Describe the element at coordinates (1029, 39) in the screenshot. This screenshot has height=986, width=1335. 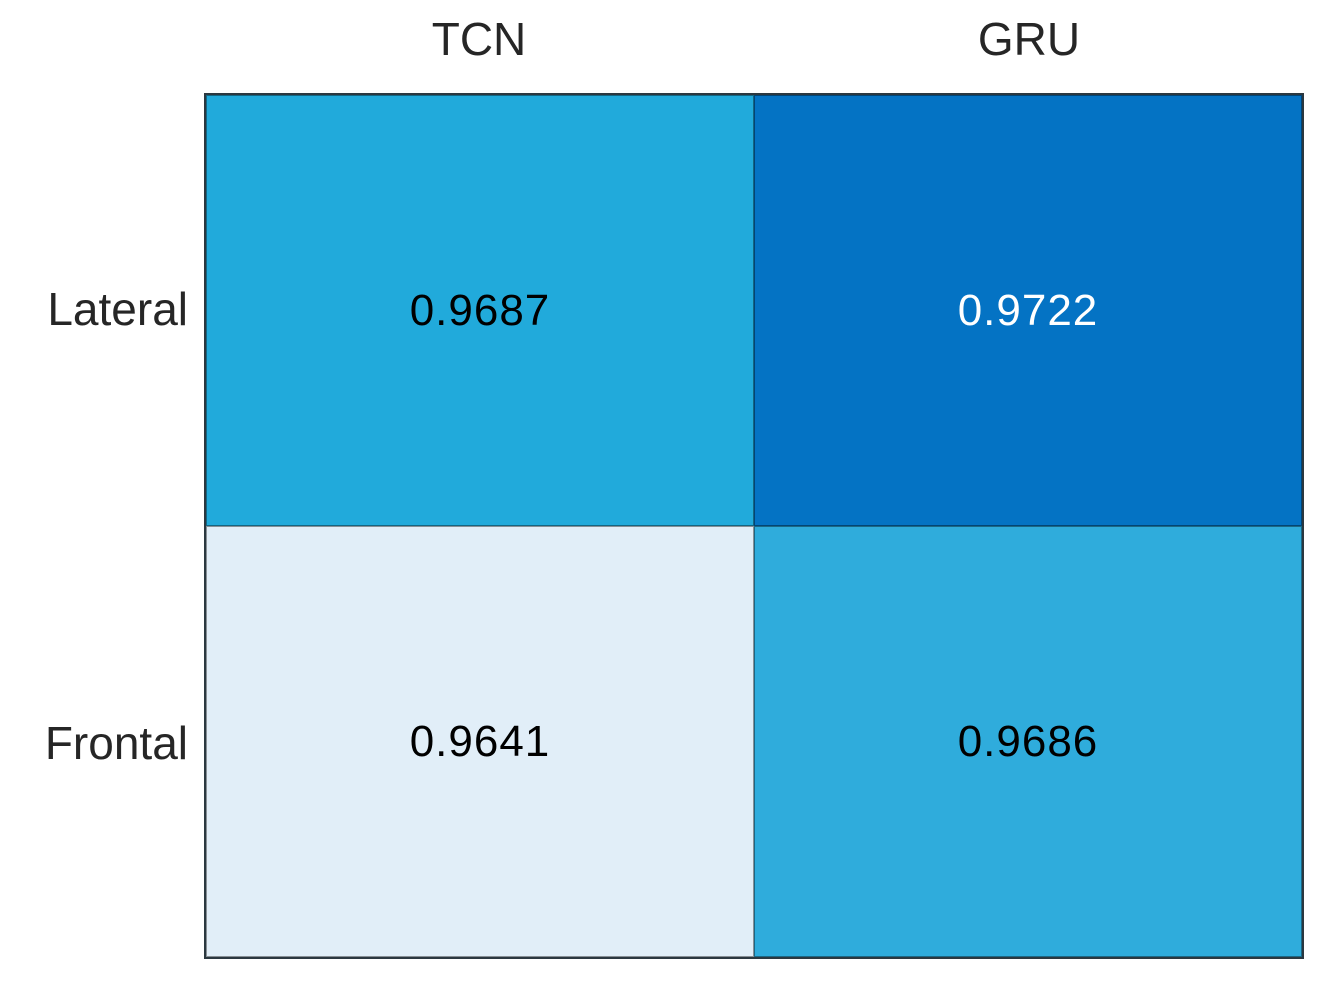
I see `column-header-gru: GRU` at that location.